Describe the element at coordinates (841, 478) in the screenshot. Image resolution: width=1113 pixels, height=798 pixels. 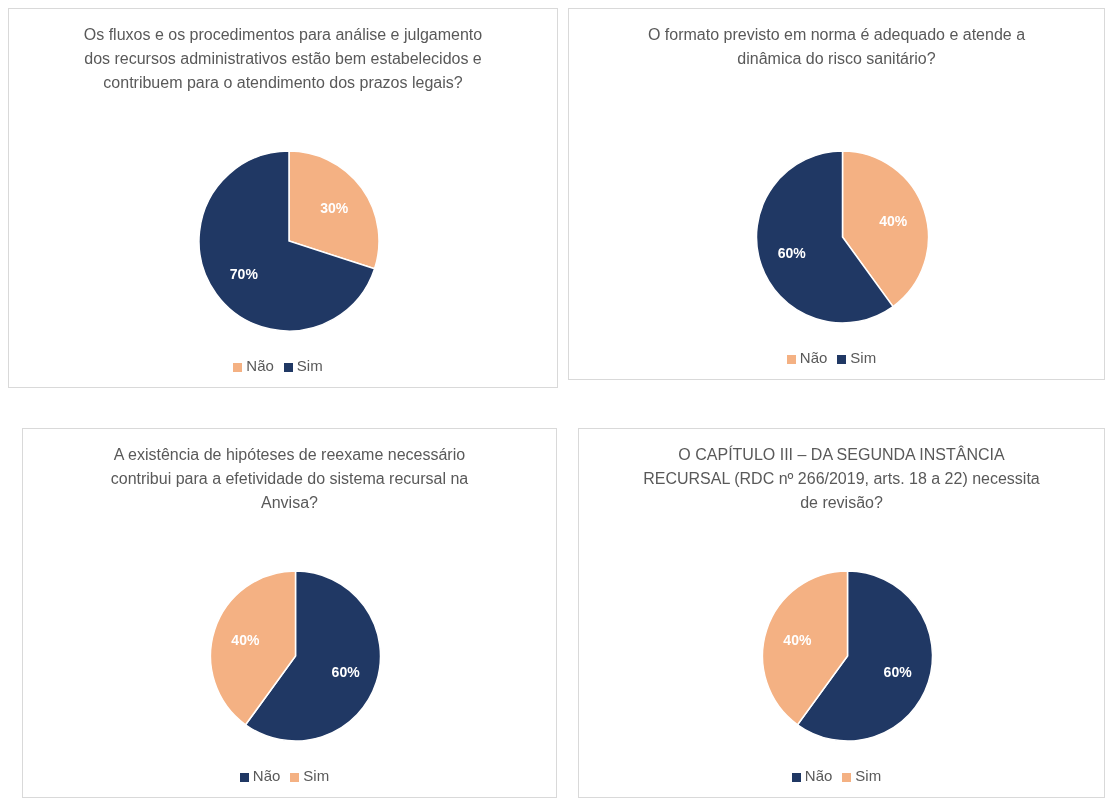
I see `chart-title: O CAPÍTULO III – DA SEGUNDA INSTÂNCIA RECURSAL (RDC nº 266/2019, arts. 18 a 22) necessita de revisão?` at that location.